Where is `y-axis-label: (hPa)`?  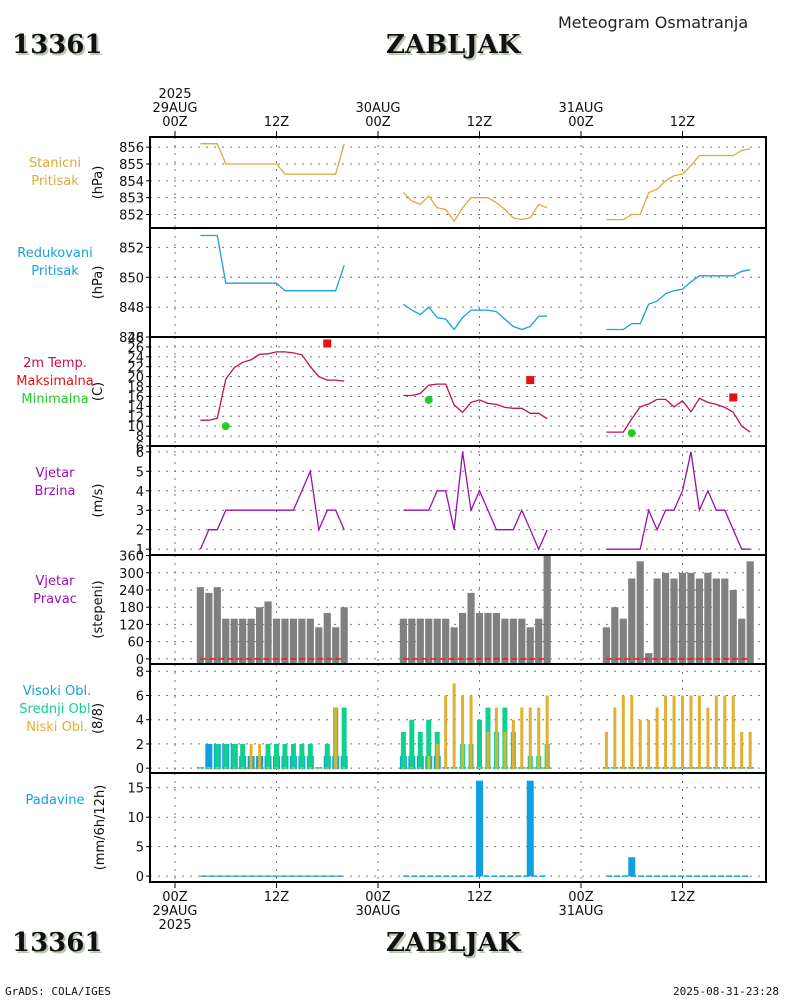
y-axis-label: (hPa) is located at coordinates (98, 283).